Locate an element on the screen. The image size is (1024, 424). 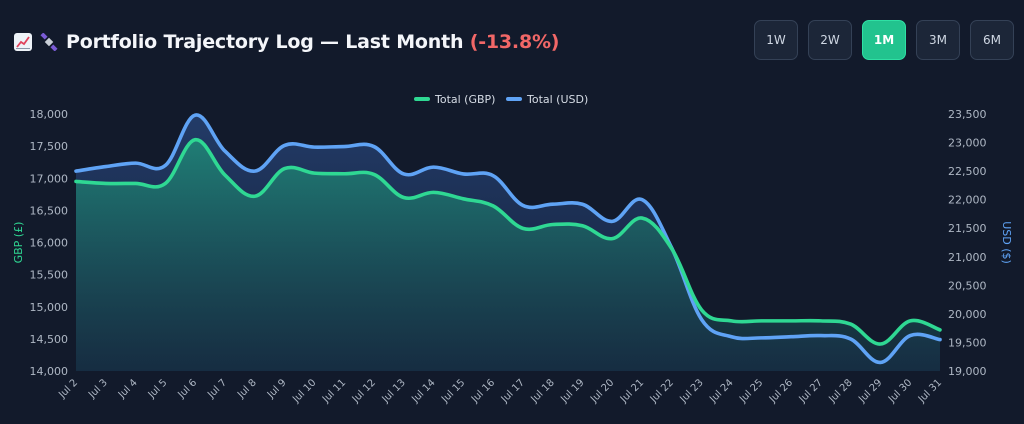
legend-item-gbp: Total (GBP) is located at coordinates (454, 99).